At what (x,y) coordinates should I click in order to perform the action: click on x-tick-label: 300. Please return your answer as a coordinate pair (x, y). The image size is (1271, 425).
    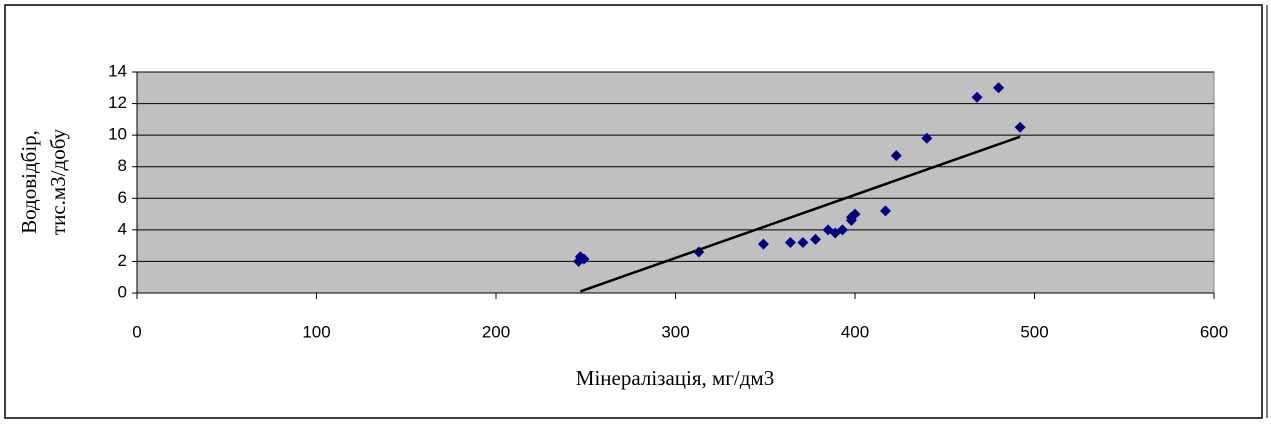
    Looking at the image, I should click on (675, 331).